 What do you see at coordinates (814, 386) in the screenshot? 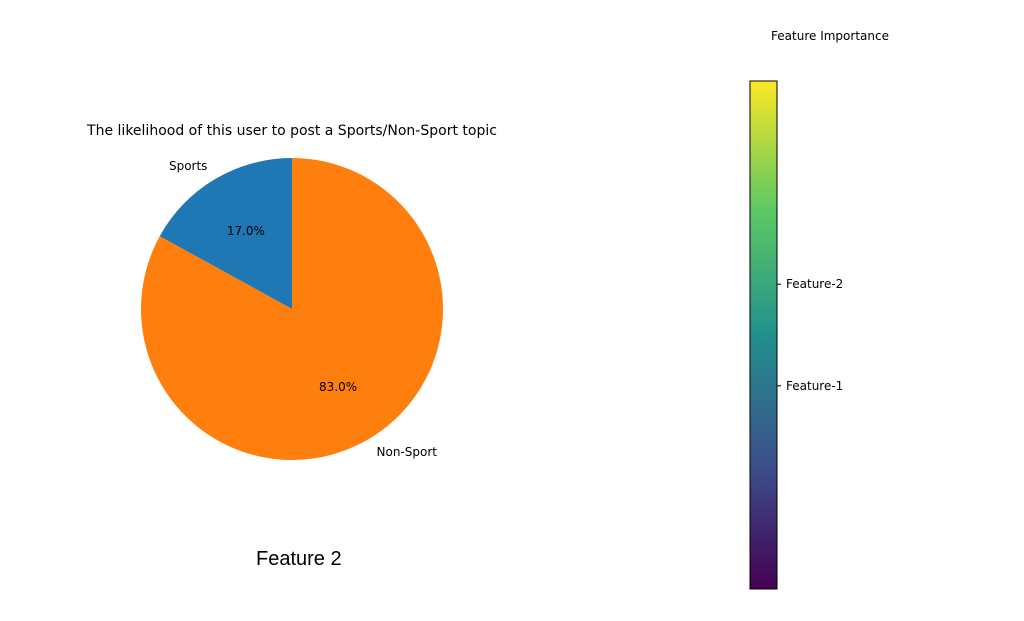
I see `colorbar-tick-label: Feature-1` at bounding box center [814, 386].